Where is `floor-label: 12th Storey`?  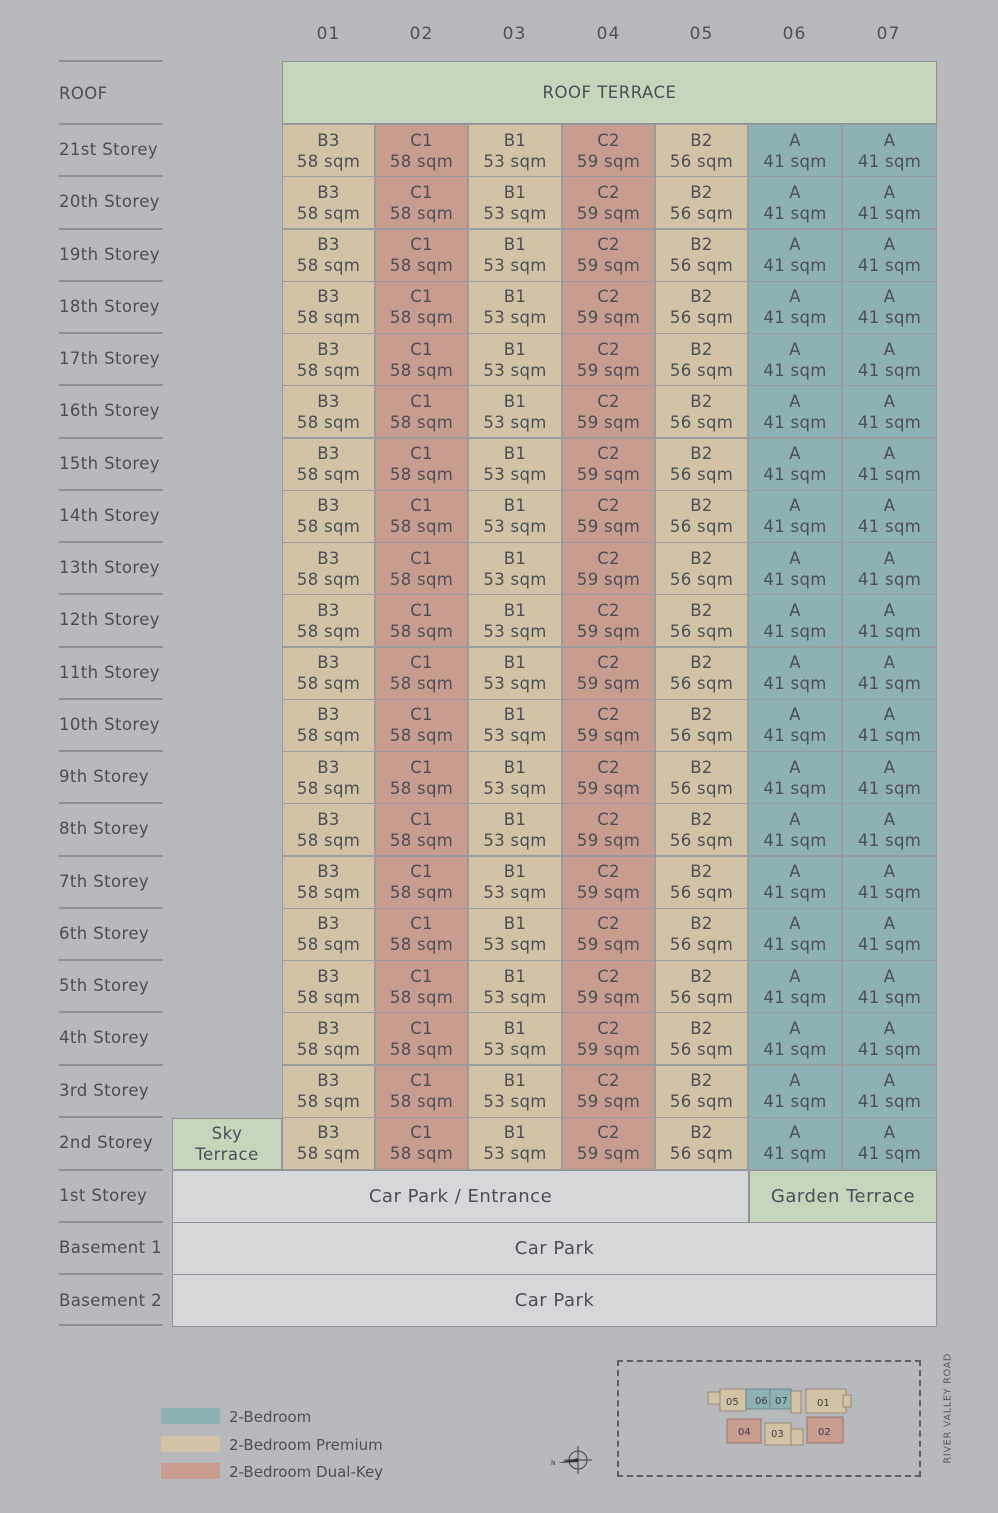 floor-label: 12th Storey is located at coordinates (109, 620).